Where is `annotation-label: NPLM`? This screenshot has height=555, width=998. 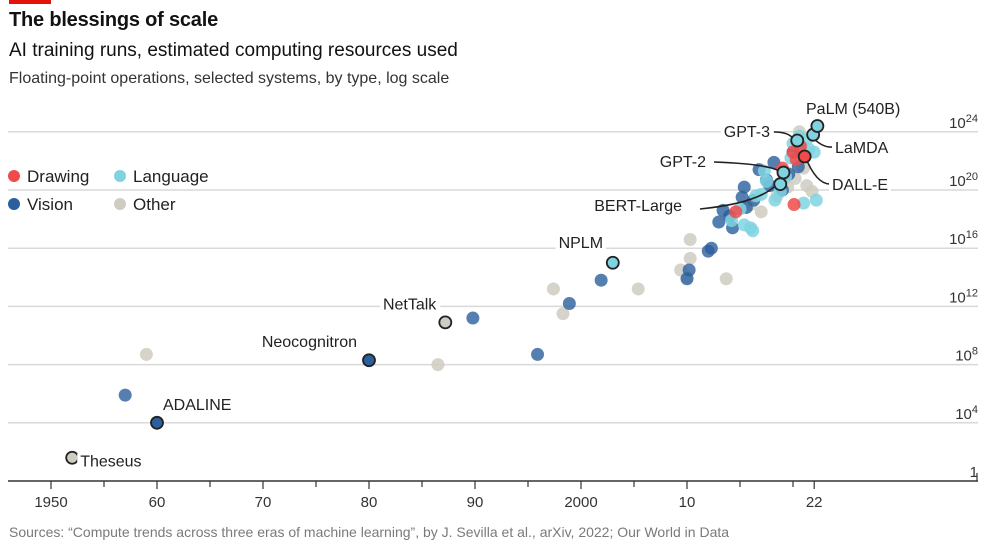
annotation-label: NPLM is located at coordinates (581, 243).